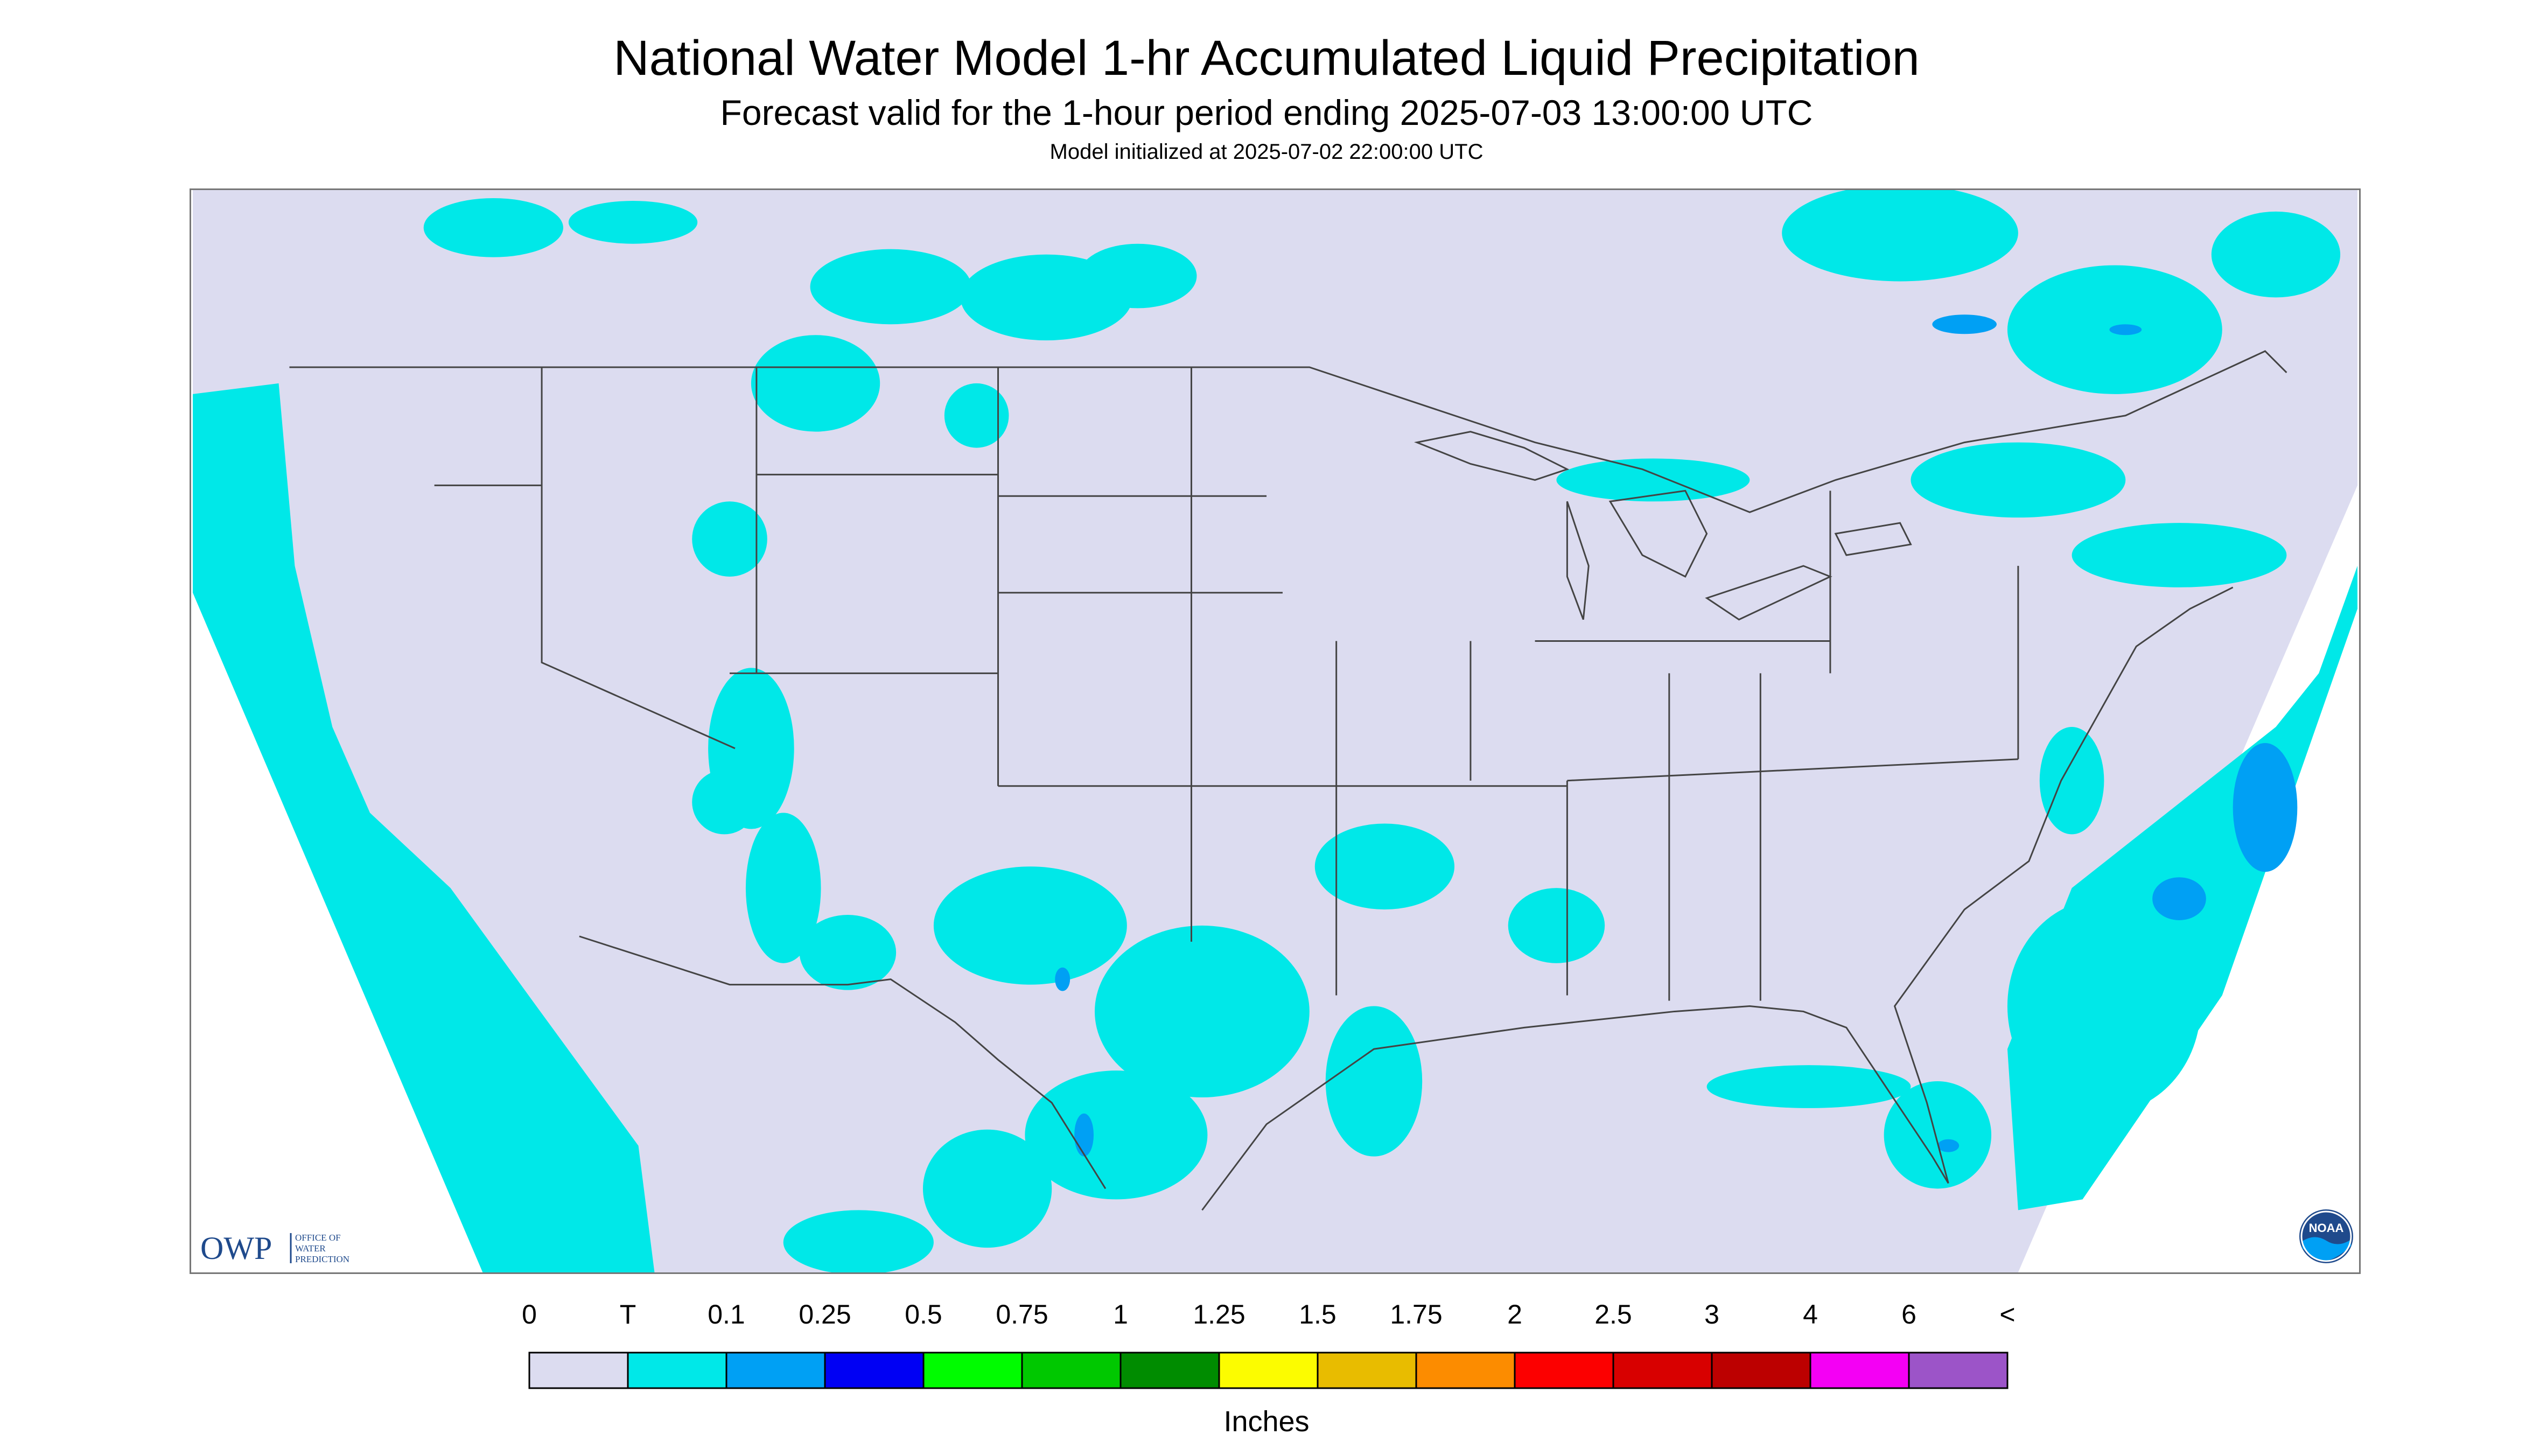 Image resolution: width=2533 pixels, height=1456 pixels. I want to click on legend-unit-label: Inches, so click(1266, 1421).